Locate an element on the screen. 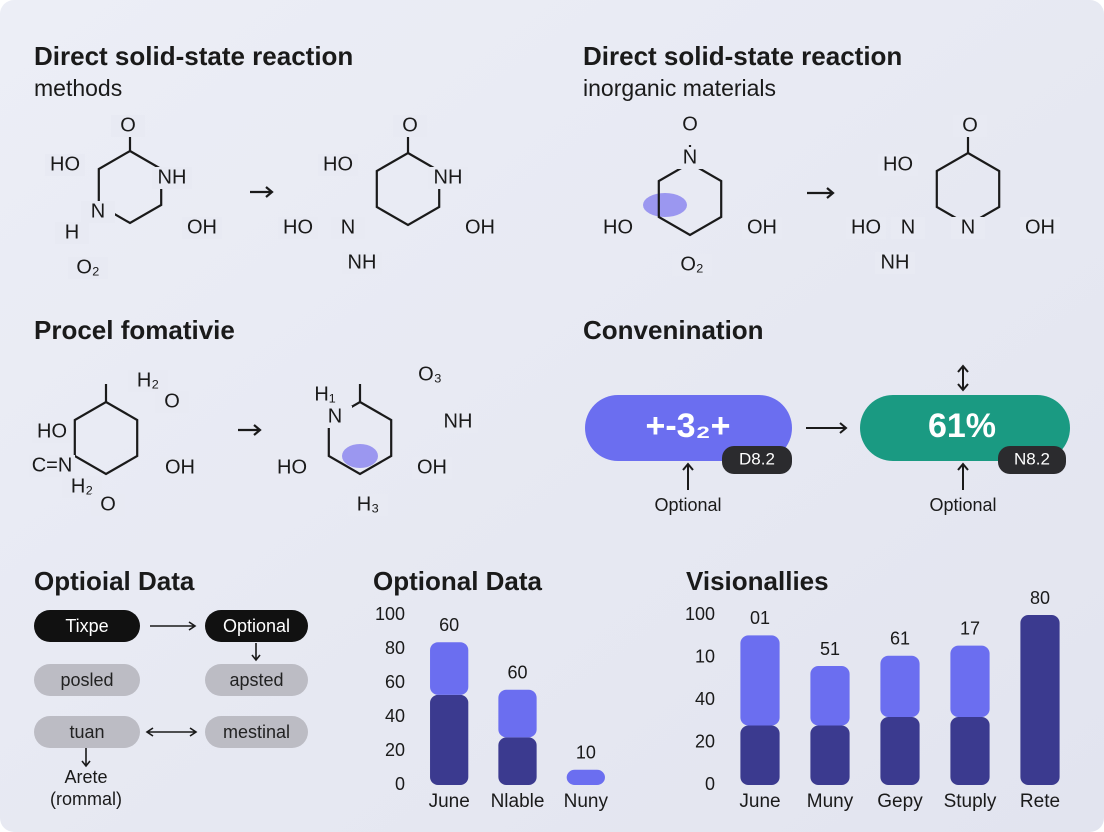 The width and height of the screenshot is (1104, 832). bar-annotation: 01 is located at coordinates (760, 618).